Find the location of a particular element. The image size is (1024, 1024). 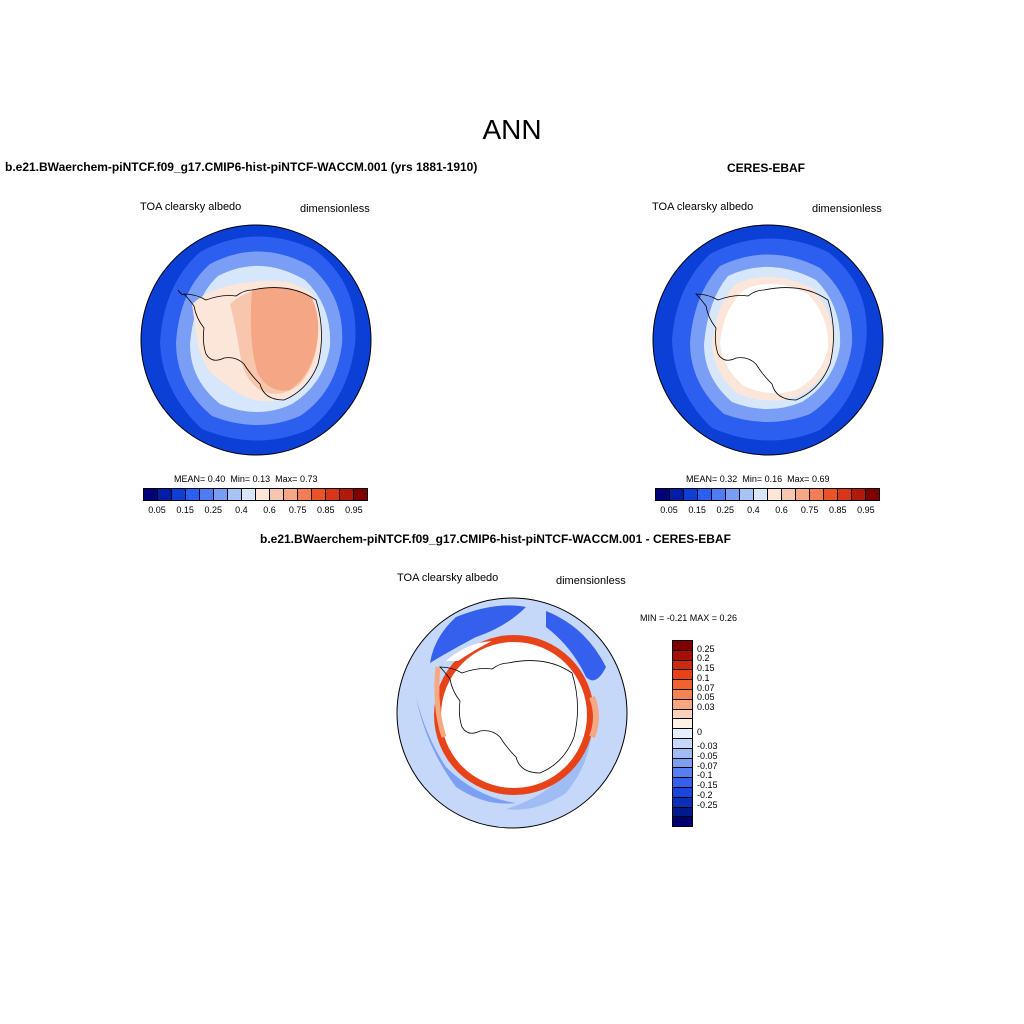

panel-2-max: 0.69 is located at coordinates (820, 479).